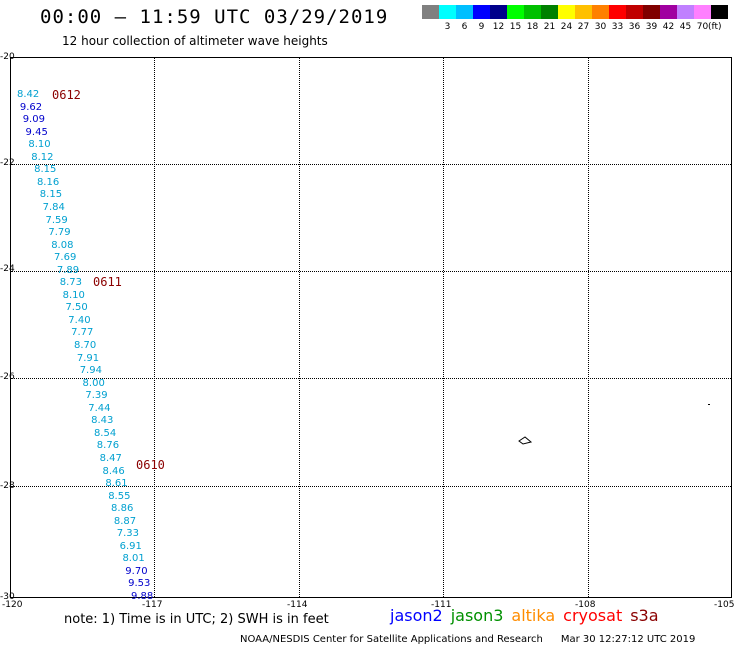 The width and height of the screenshot is (740, 650). Describe the element at coordinates (668, 27) in the screenshot. I see `legend-label: 42` at that location.